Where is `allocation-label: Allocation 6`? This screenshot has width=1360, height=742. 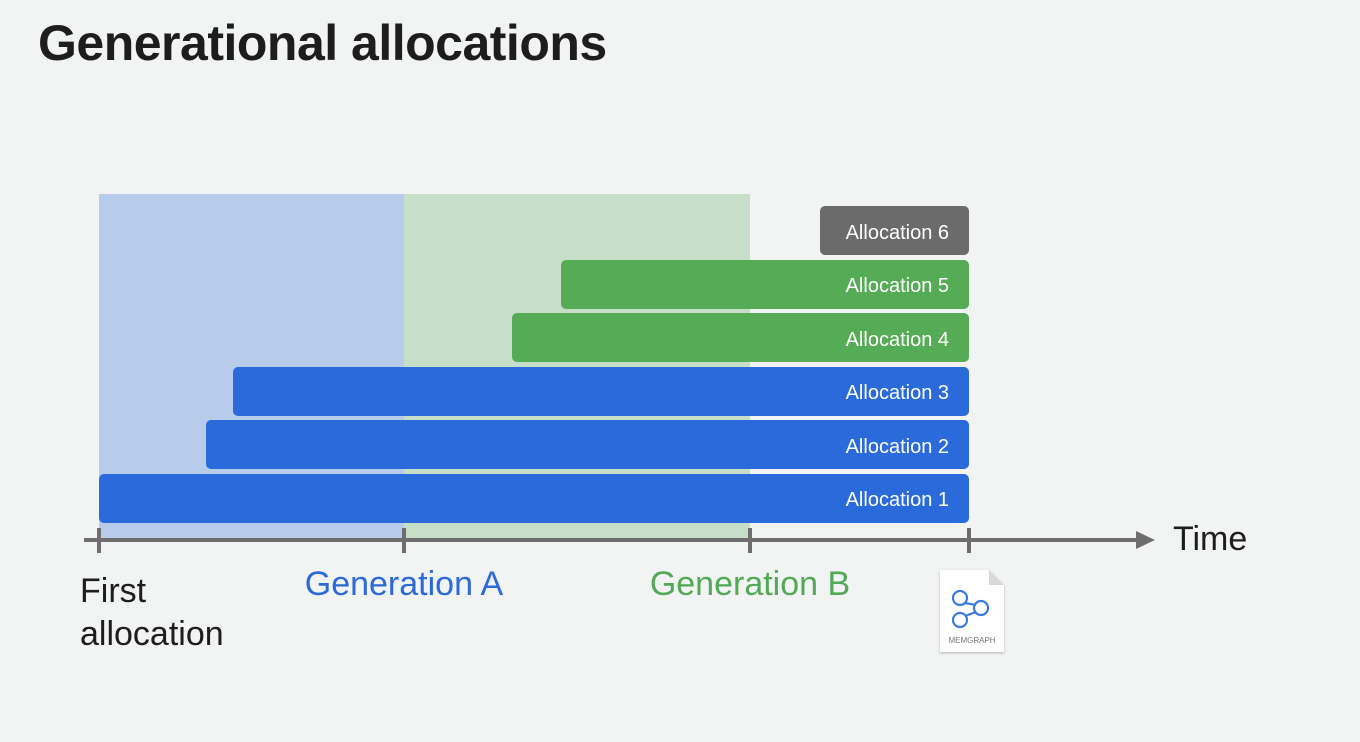 allocation-label: Allocation 6 is located at coordinates (897, 233).